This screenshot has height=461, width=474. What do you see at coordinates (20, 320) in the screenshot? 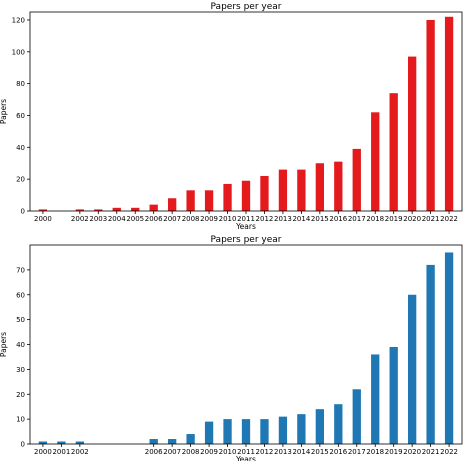
I see `y-tick-label: 50` at bounding box center [20, 320].